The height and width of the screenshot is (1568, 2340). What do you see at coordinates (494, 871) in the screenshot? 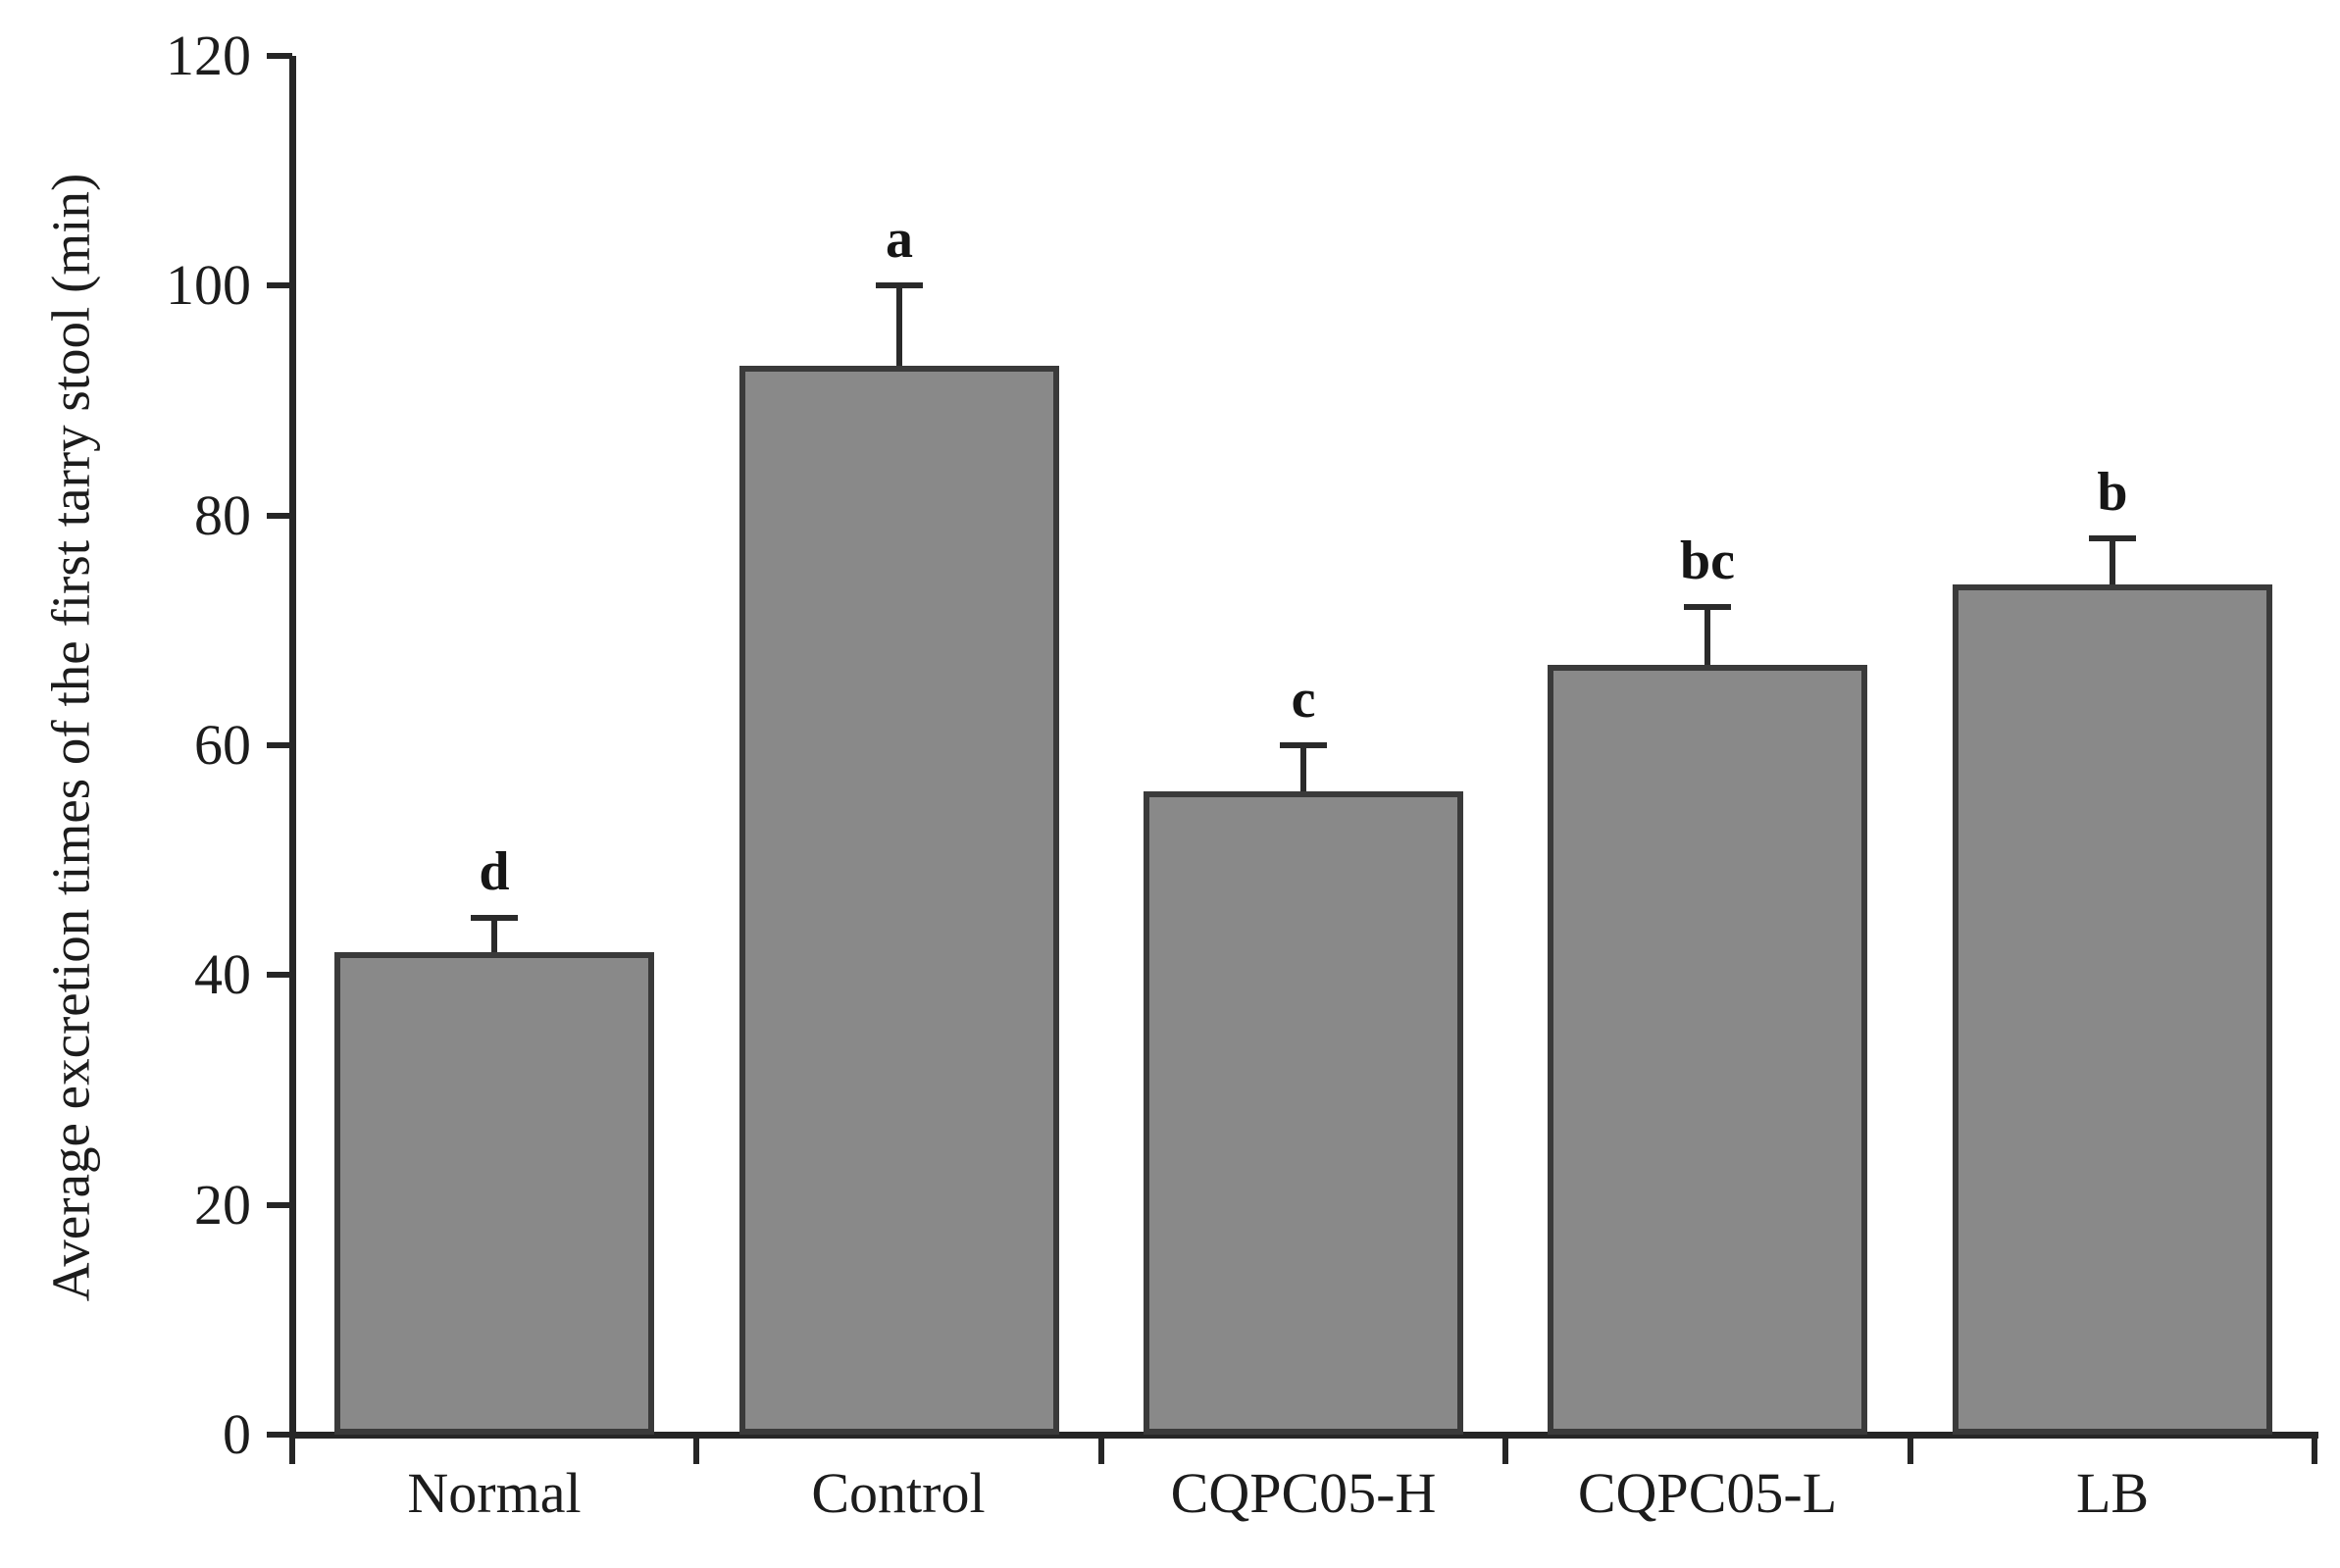
I see `significance-letter: d` at bounding box center [494, 871].